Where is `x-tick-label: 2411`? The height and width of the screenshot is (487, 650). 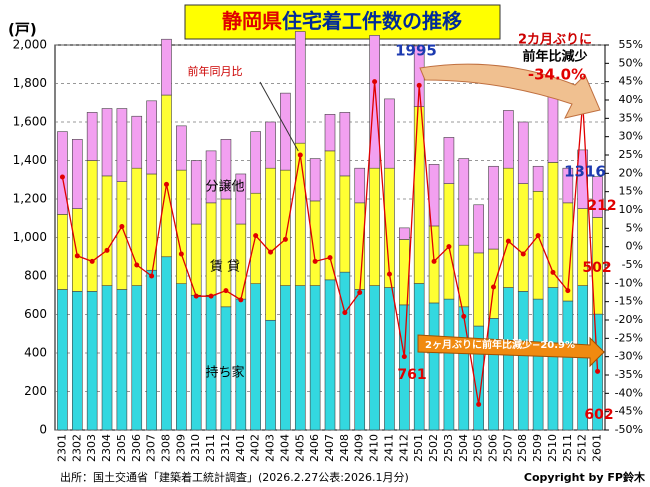
x-tick-label: 2411 is located at coordinates (388, 448).